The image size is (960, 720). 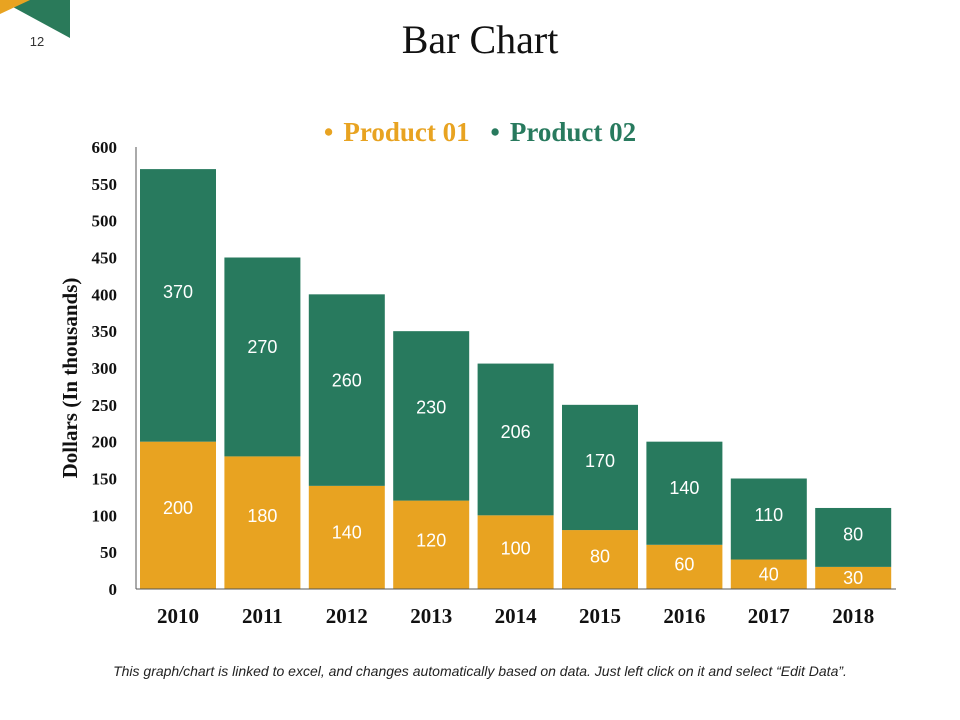 What do you see at coordinates (768, 515) in the screenshot?
I see `data-label: 110` at bounding box center [768, 515].